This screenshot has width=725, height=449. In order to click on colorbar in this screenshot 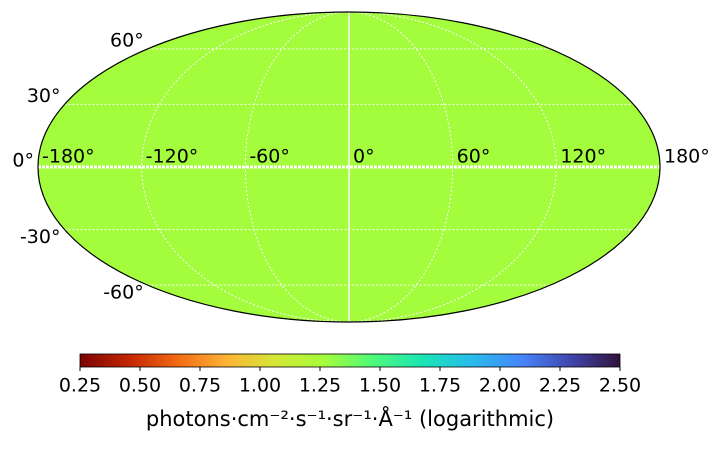, I will do `click(350, 360)`.